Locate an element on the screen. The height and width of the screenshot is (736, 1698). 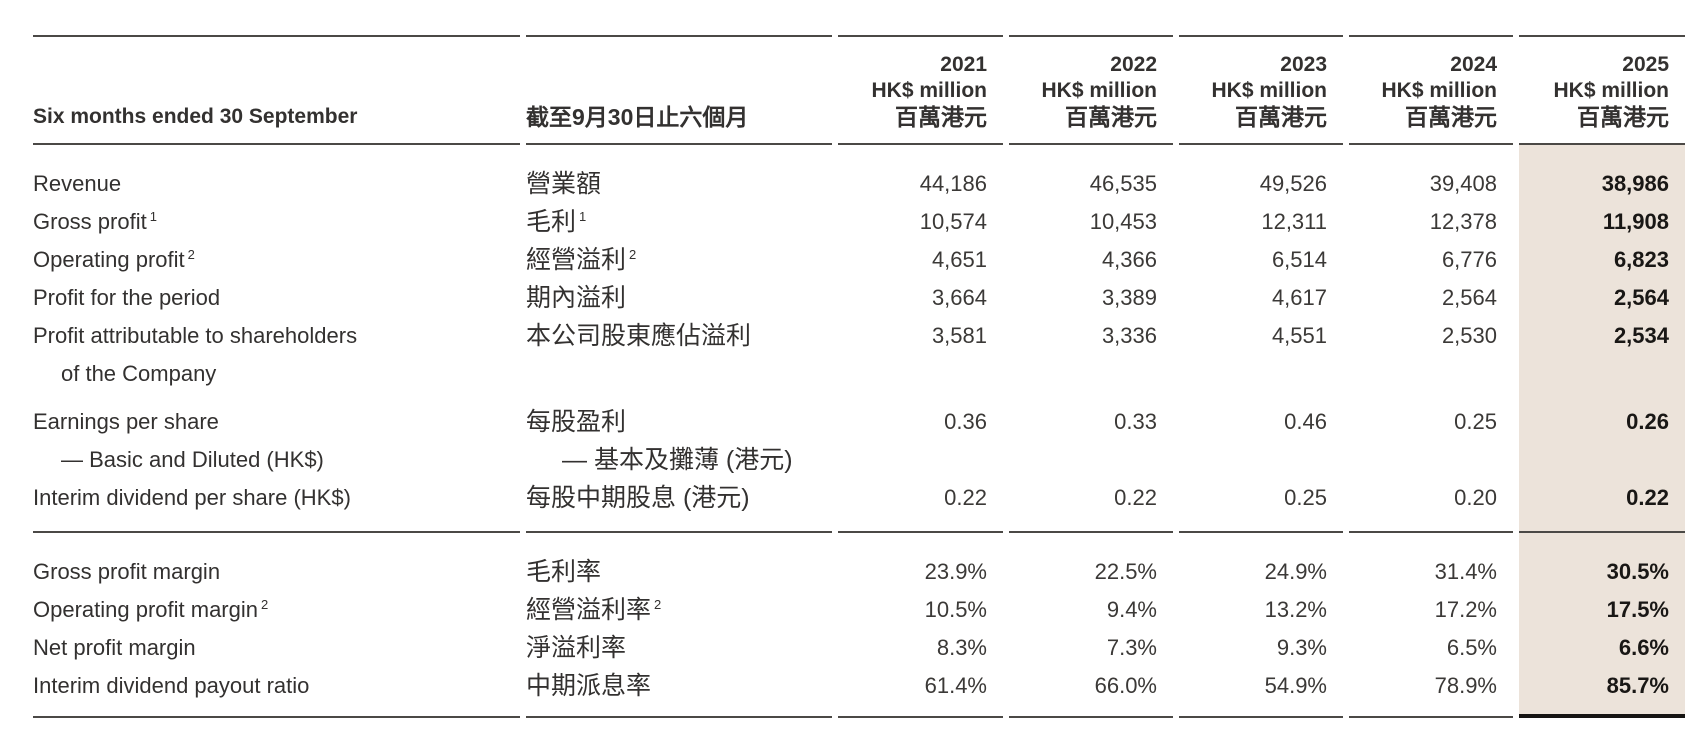
row-label-en: Gross profit margin is located at coordinates (276, 572).